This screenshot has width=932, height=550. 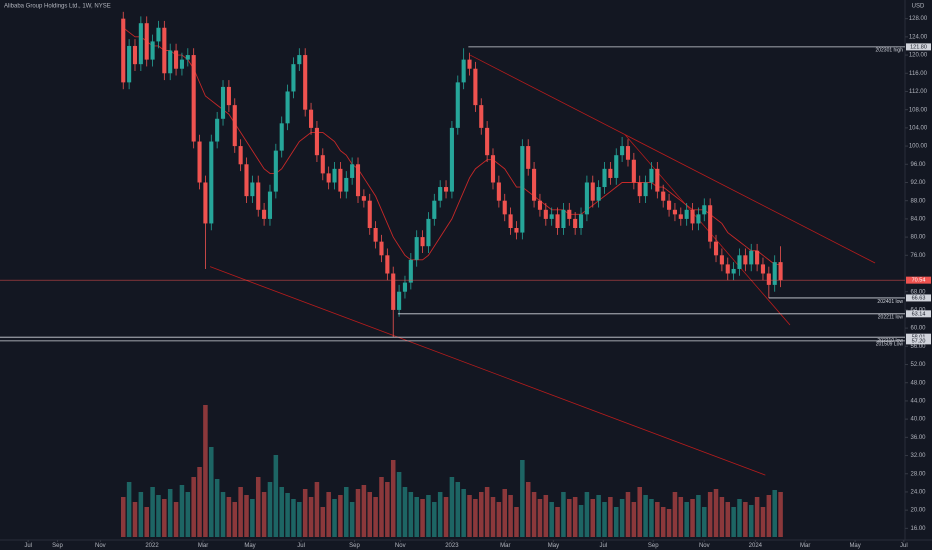 I want to click on x-tick-label: 2022, so click(x=152, y=546).